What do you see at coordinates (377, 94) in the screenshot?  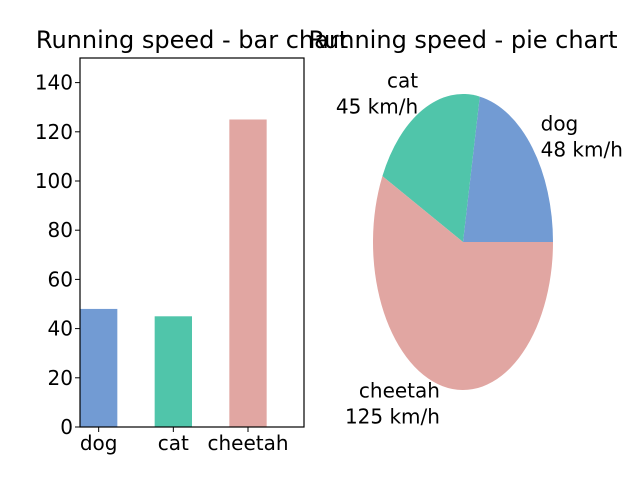 I see `pie-label-cat: cat 45 km/h` at bounding box center [377, 94].